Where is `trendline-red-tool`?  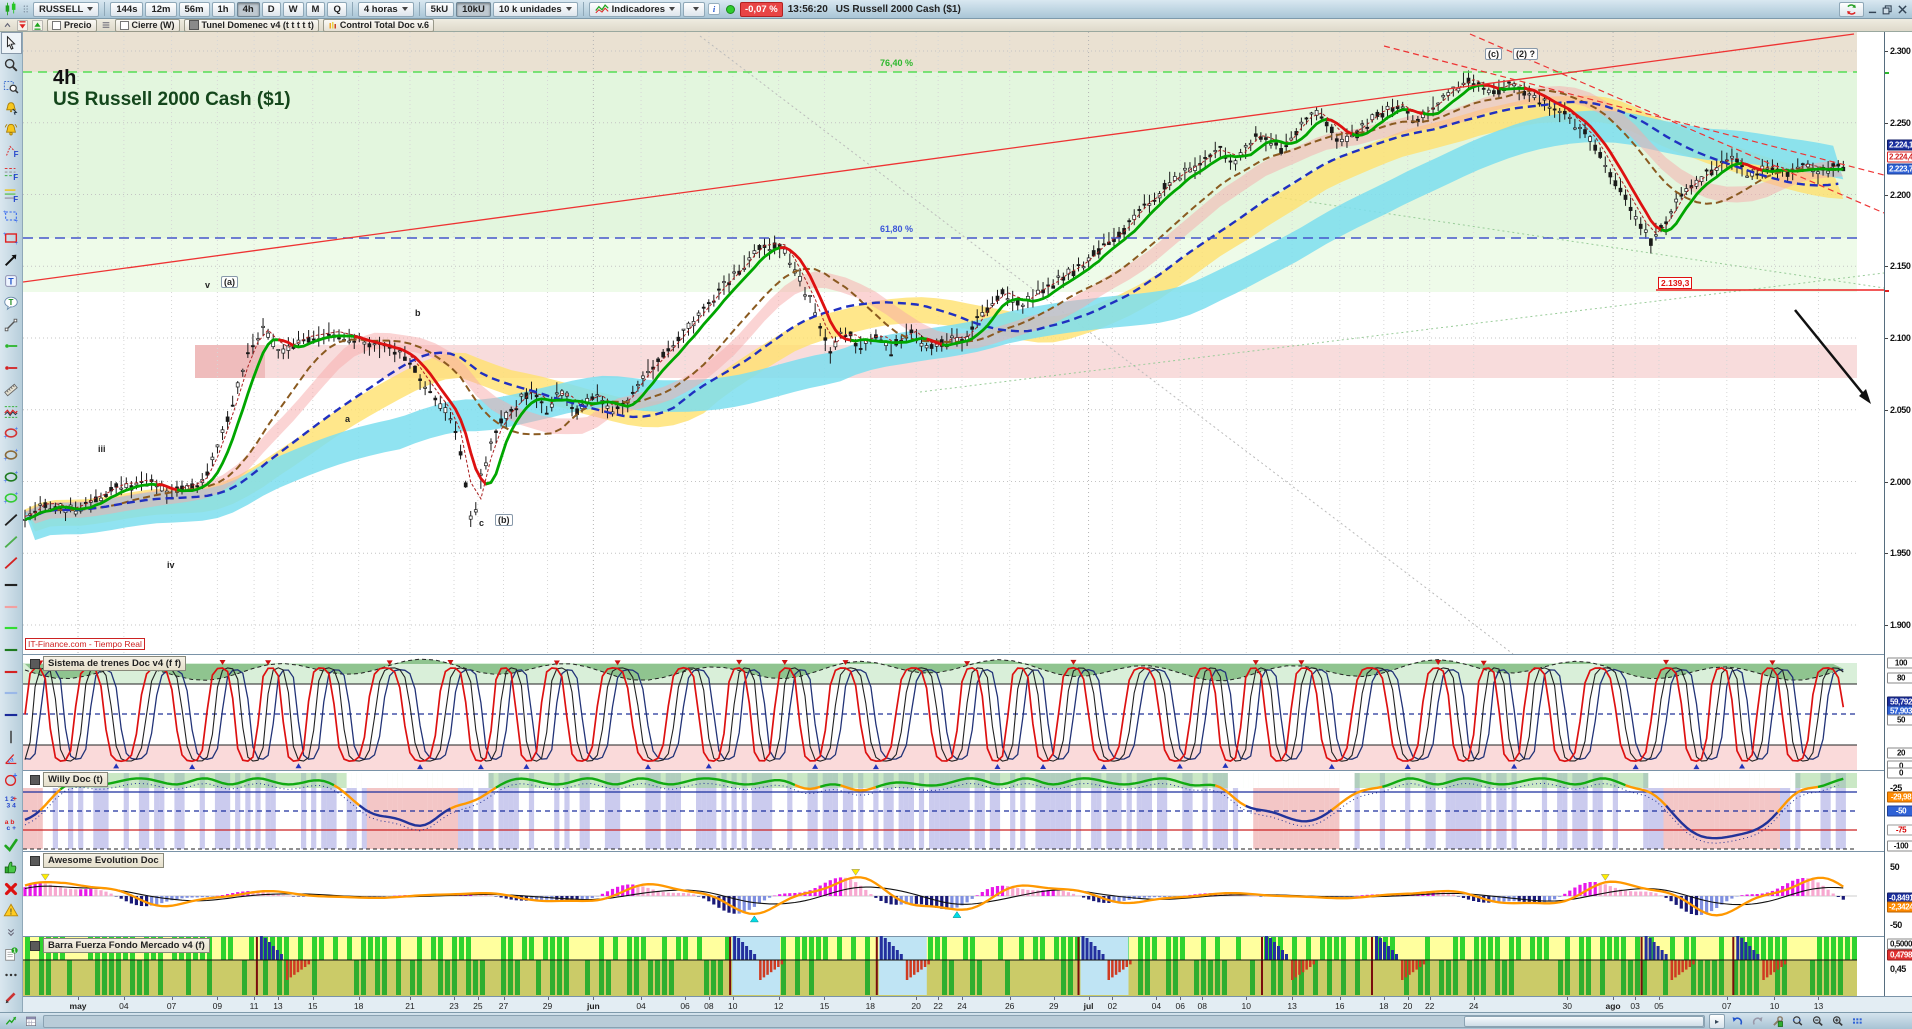
trendline-red-tool is located at coordinates (11, 564).